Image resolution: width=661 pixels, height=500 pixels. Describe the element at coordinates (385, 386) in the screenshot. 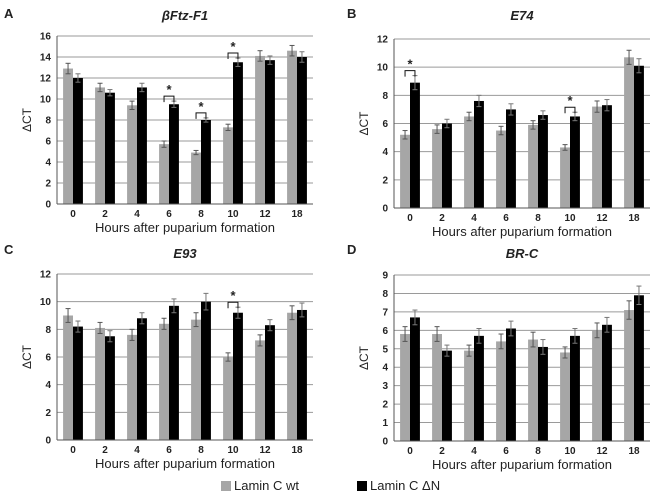

I see `y-tick-label: 3` at that location.